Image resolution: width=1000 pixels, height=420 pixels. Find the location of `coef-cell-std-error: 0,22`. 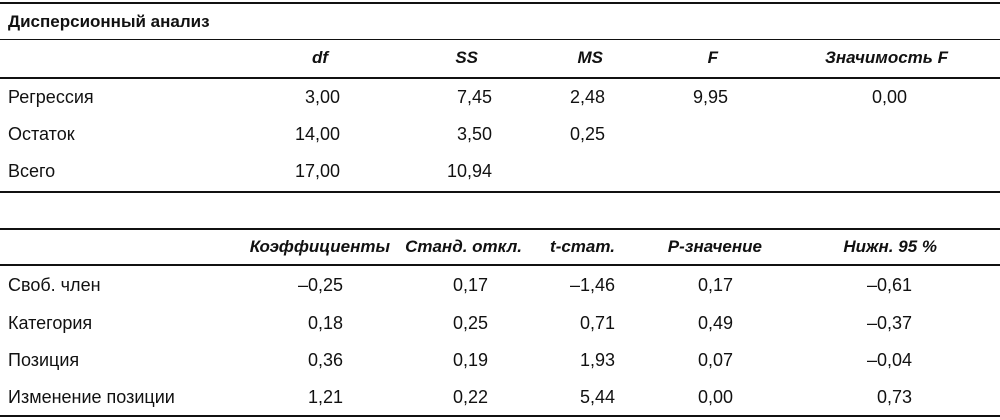

coef-cell-std-error: 0,22 is located at coordinates (470, 397).